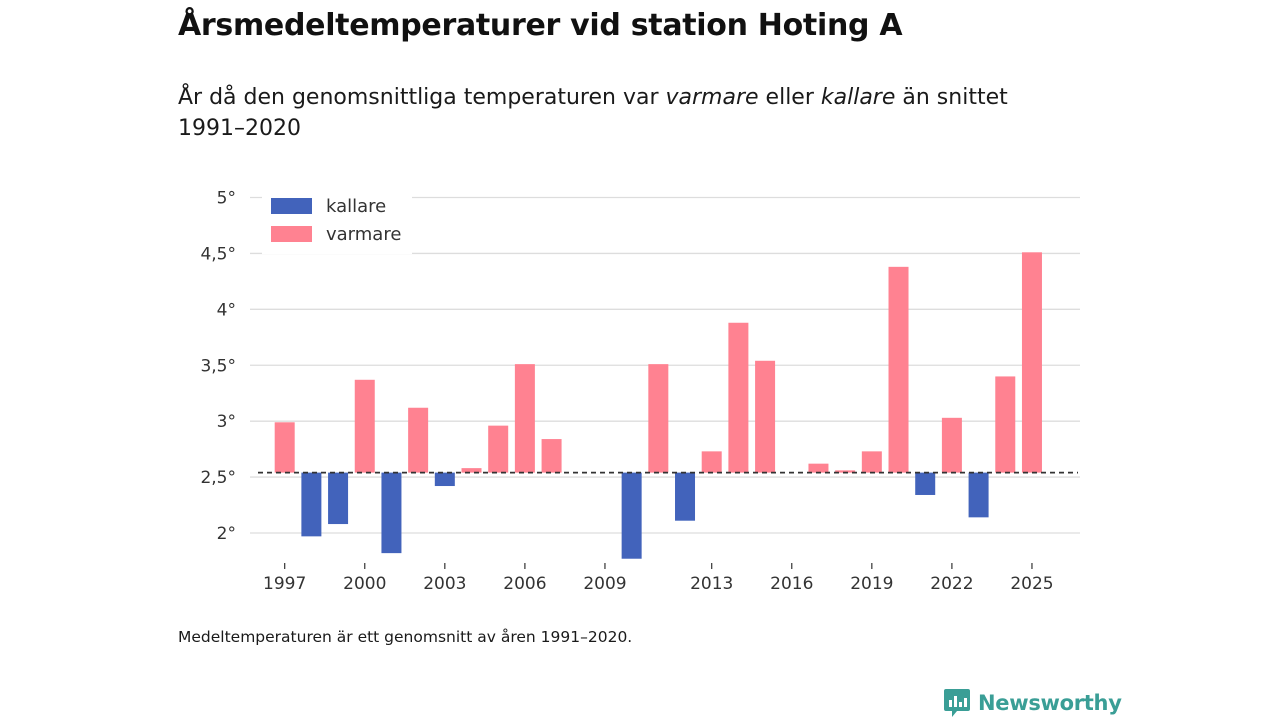 The width and height of the screenshot is (1280, 720). Describe the element at coordinates (789, 97) in the screenshot. I see `subtitle-text-2: eller` at that location.